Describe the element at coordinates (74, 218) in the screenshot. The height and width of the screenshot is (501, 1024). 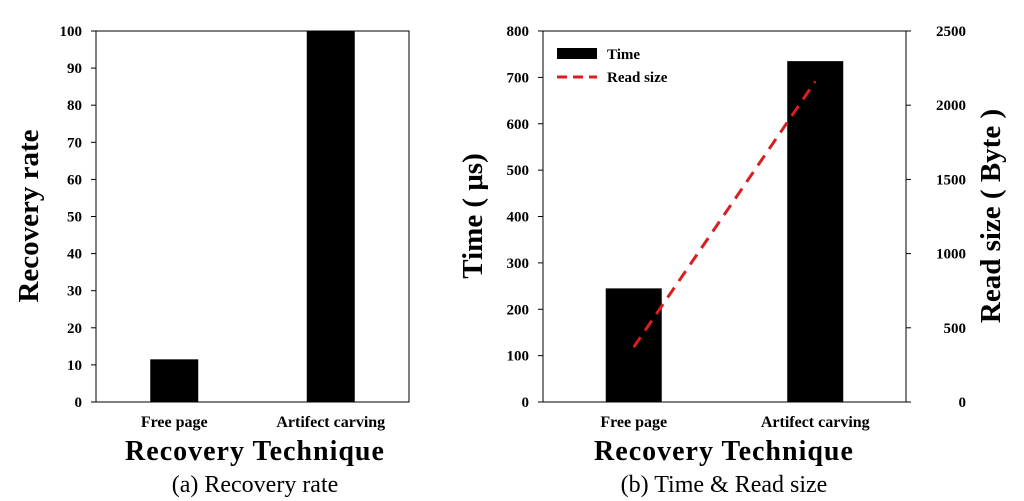
I see `y-tick-label: 50` at that location.